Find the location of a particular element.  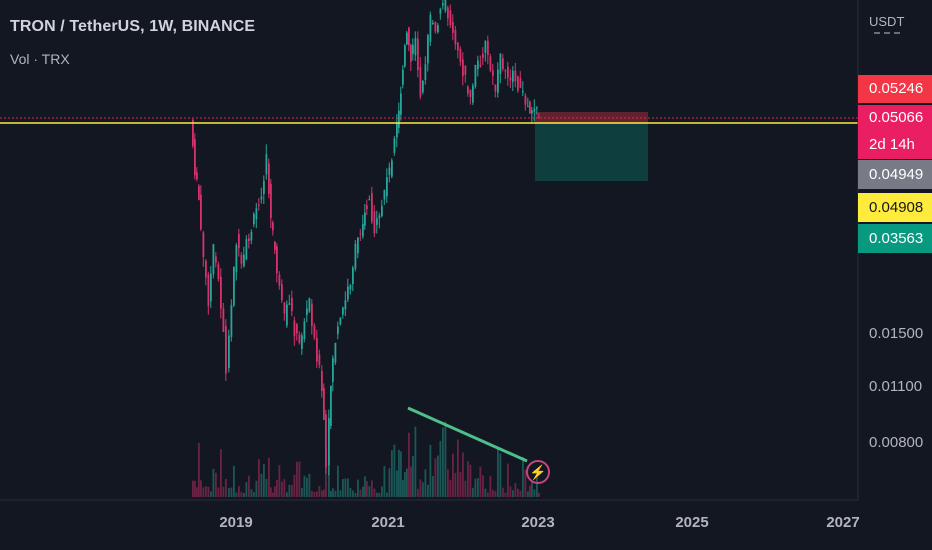

trend-line is located at coordinates (467, 434).